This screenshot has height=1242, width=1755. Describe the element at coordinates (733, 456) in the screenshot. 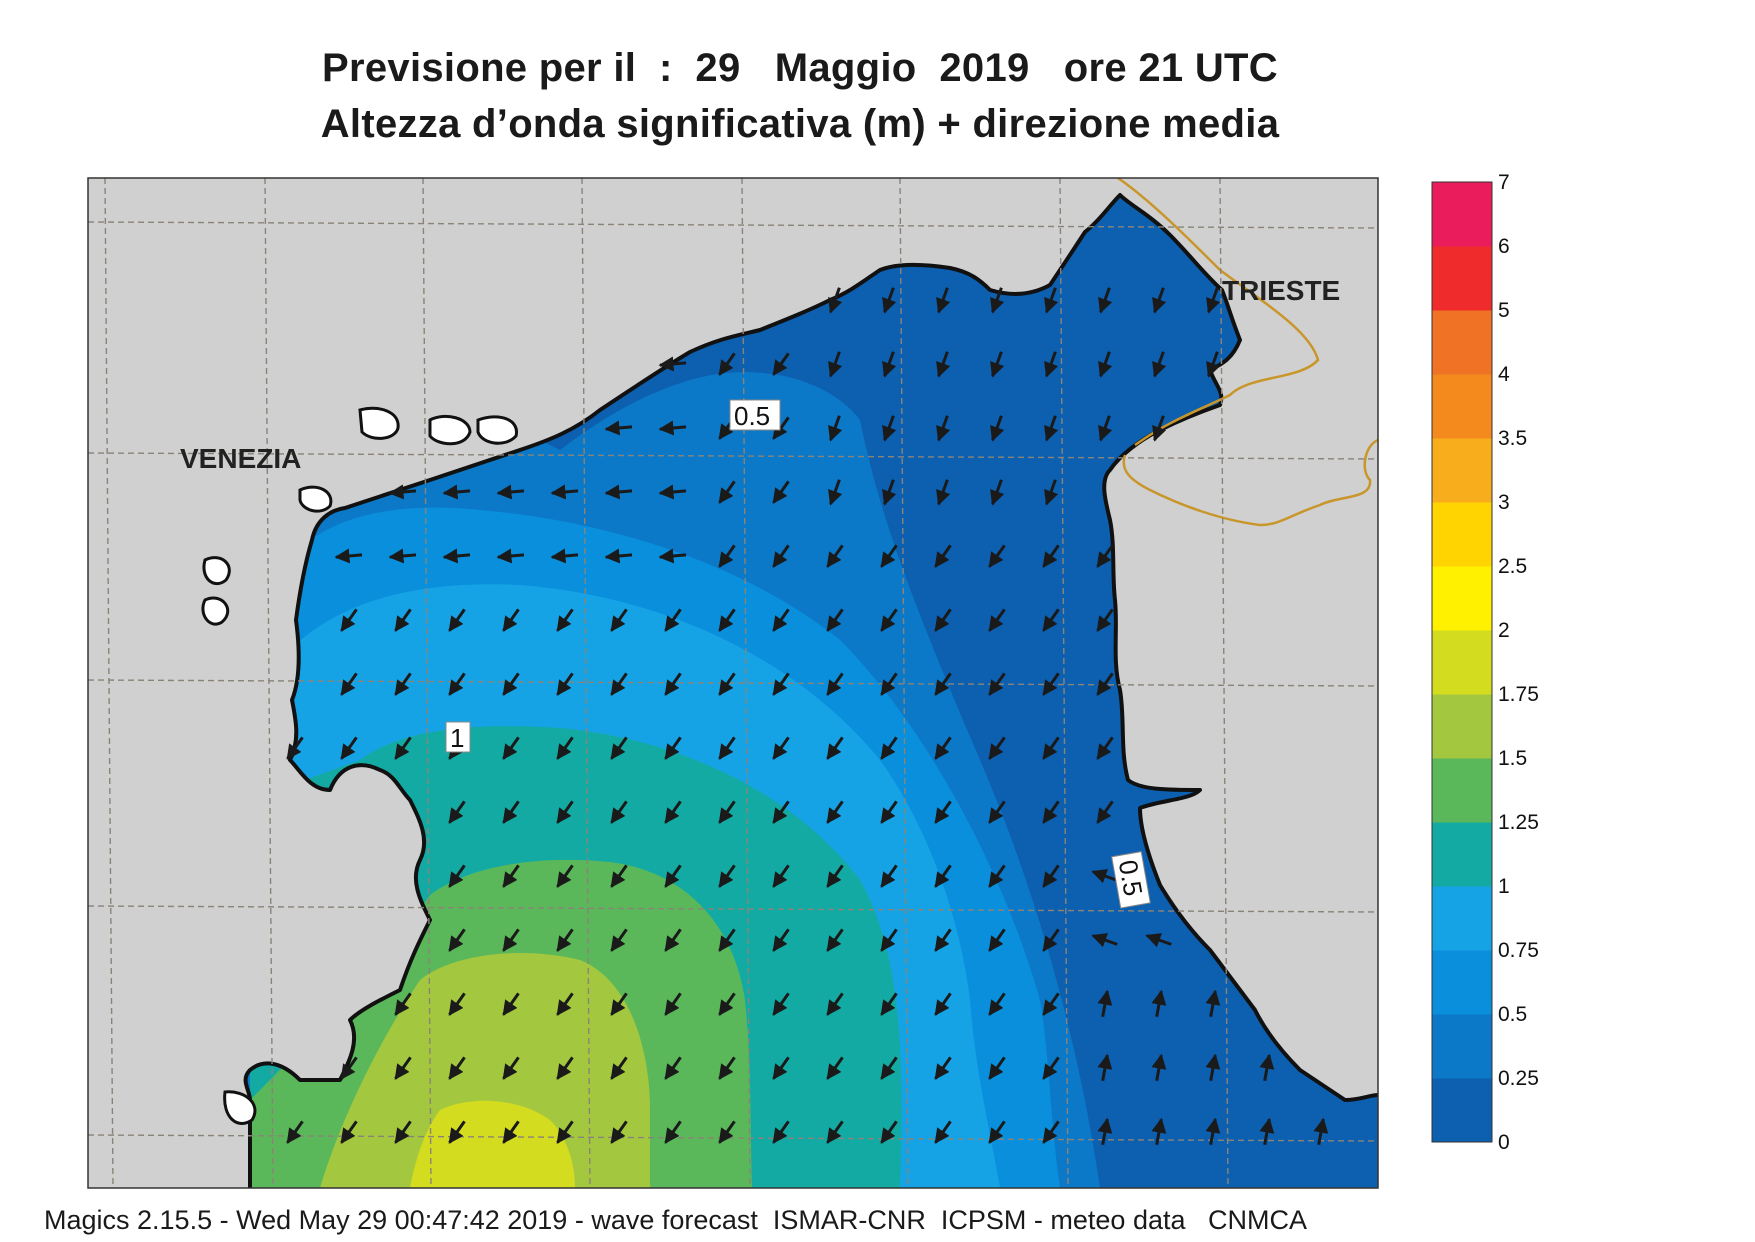

I see `parallel-line` at that location.